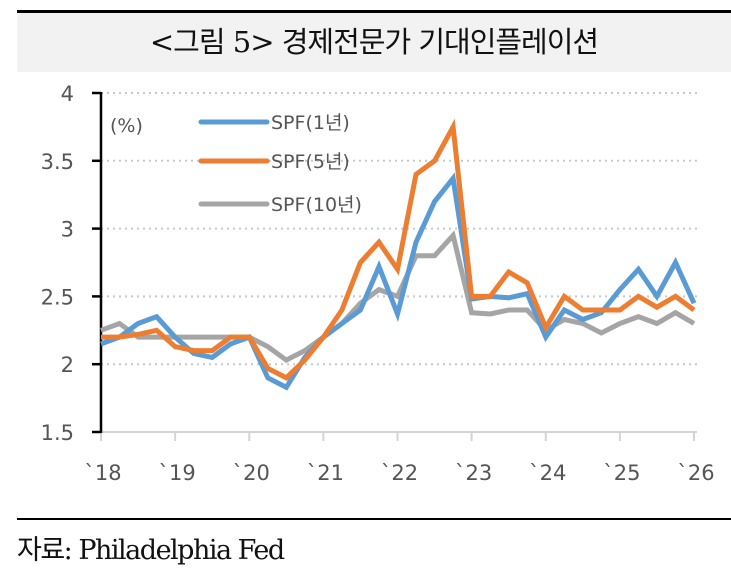 The image size is (731, 575). I want to click on y-tick-label: 1.5, so click(57, 433).